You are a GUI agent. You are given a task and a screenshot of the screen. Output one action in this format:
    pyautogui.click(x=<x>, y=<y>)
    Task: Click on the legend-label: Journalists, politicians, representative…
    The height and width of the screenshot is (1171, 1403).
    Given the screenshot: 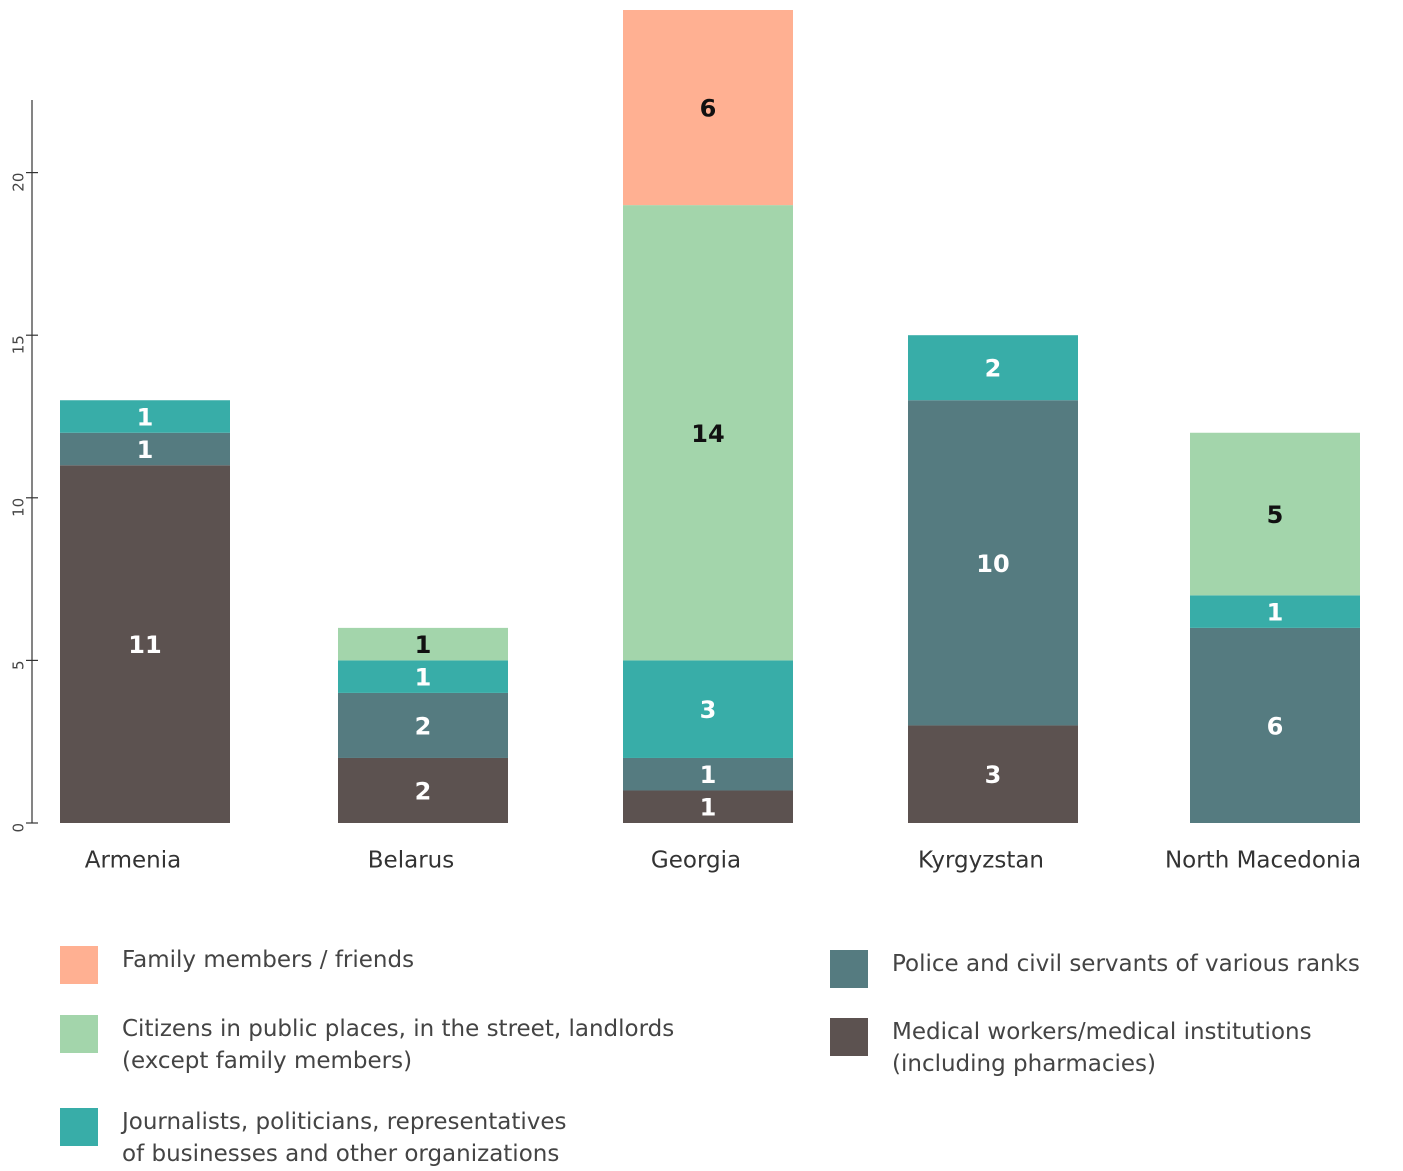 What is the action you would take?
    pyautogui.click(x=344, y=1138)
    